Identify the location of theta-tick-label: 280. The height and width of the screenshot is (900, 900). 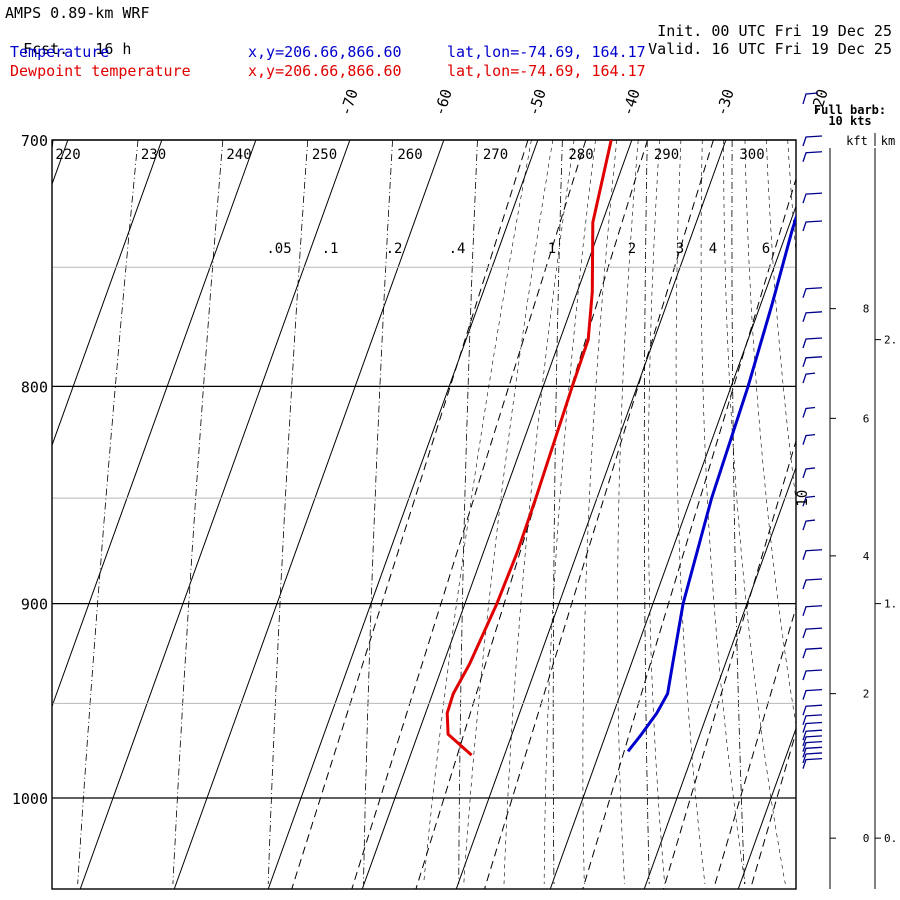
(580, 155).